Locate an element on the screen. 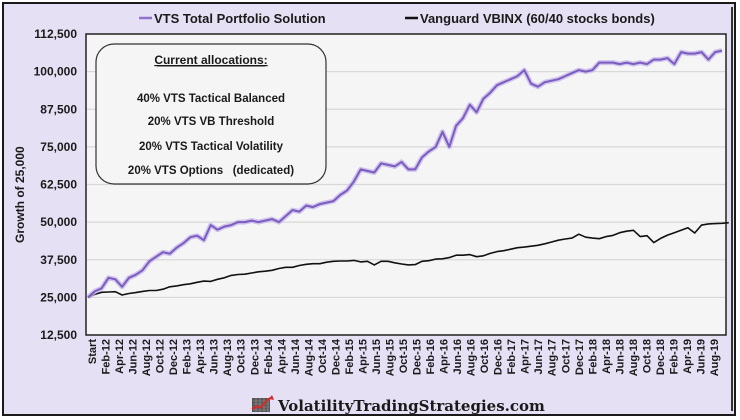 The height and width of the screenshot is (420, 740). y-tick-label: 37,500 is located at coordinates (58, 260).